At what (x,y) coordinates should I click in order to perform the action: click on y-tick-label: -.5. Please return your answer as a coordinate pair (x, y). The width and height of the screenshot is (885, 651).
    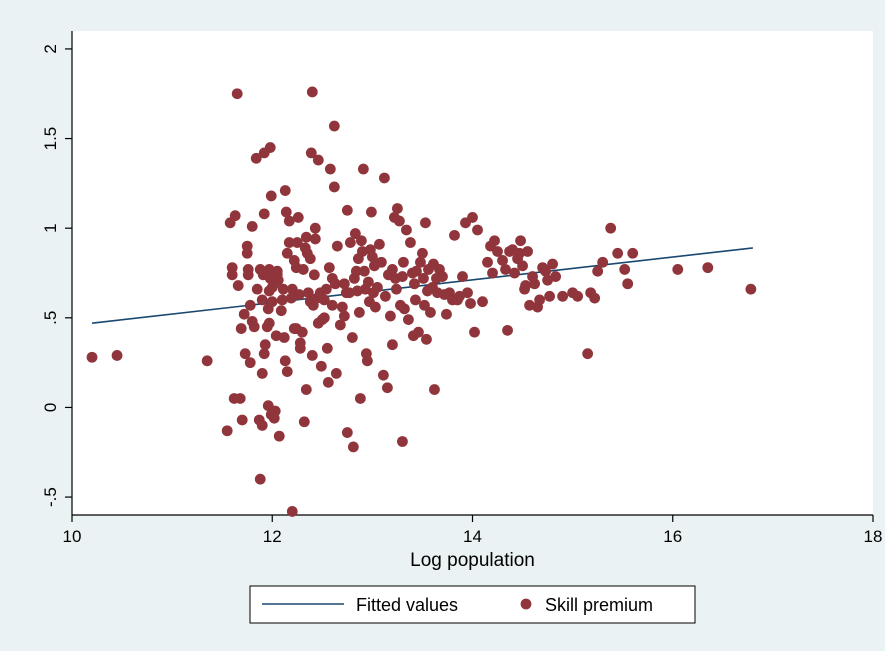
    Looking at the image, I should click on (50, 497).